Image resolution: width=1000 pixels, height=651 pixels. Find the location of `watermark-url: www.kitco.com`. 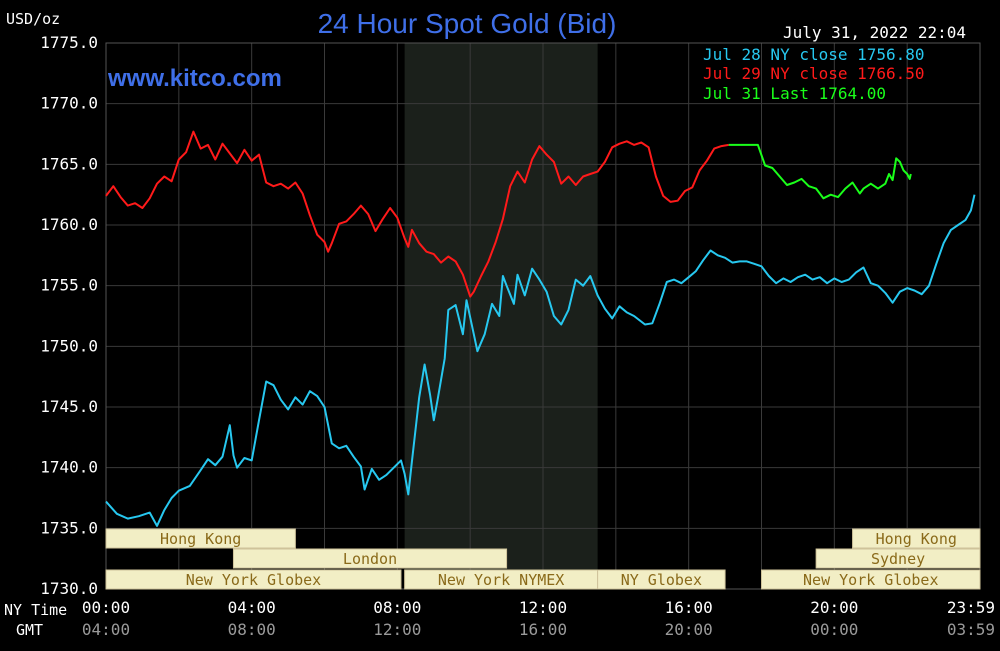

watermark-url: www.kitco.com is located at coordinates (194, 78).